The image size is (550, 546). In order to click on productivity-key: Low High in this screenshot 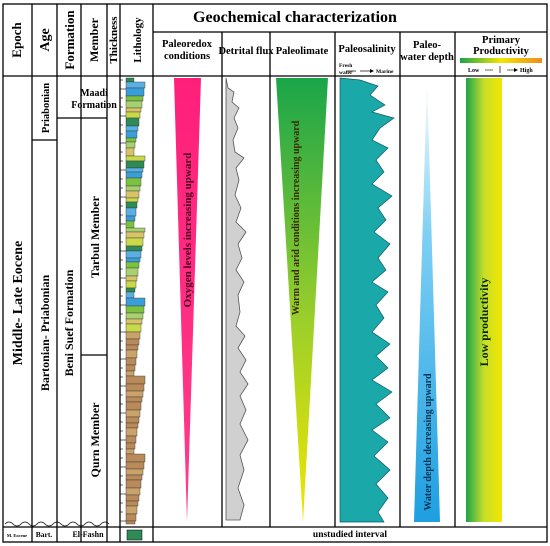, I will do `click(501, 66)`.